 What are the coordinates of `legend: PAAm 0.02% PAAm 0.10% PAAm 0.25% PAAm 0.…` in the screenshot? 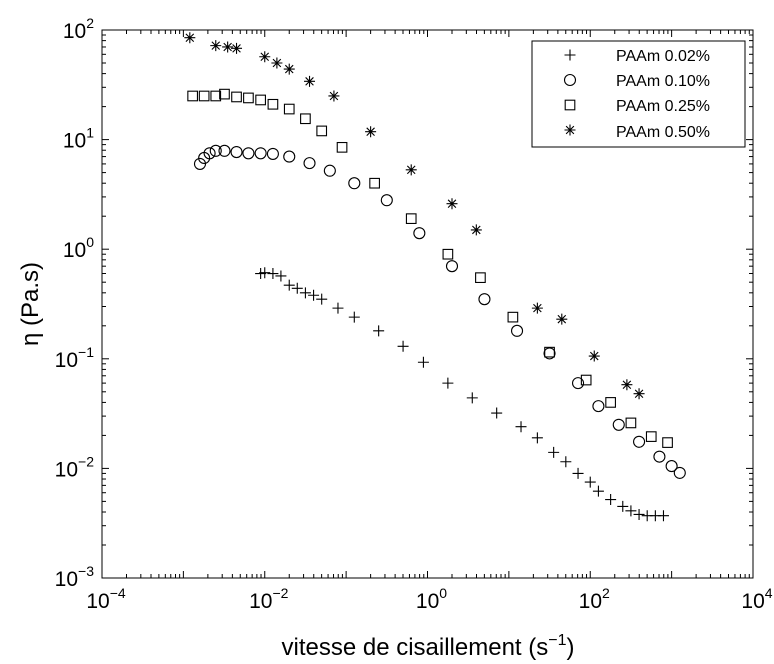 It's located at (638, 94).